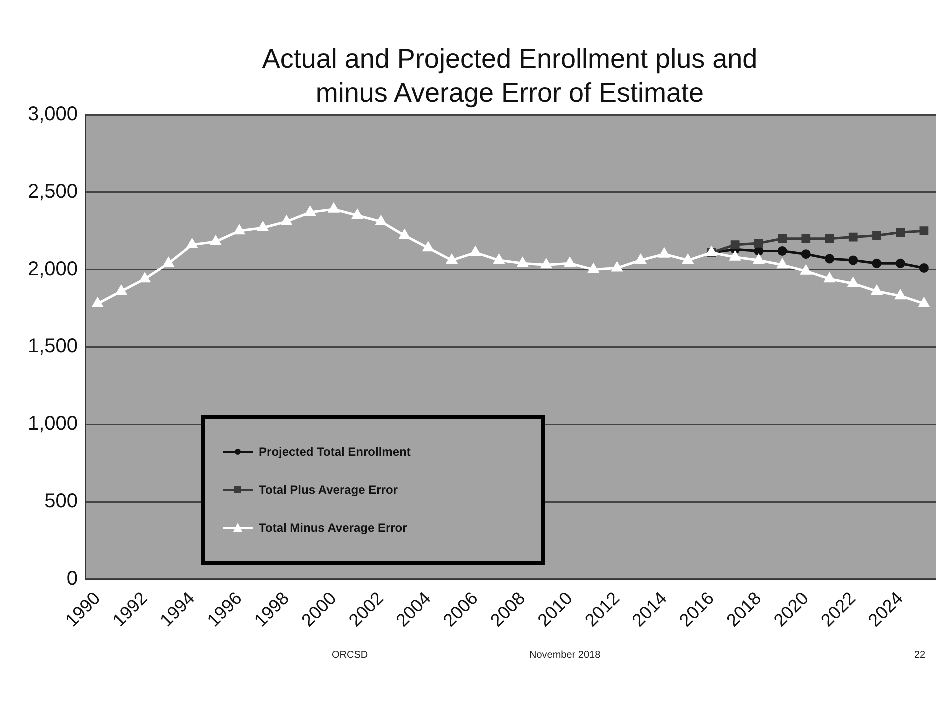 This screenshot has height=725, width=952. What do you see at coordinates (565, 655) in the screenshot?
I see `text: November 2018` at bounding box center [565, 655].